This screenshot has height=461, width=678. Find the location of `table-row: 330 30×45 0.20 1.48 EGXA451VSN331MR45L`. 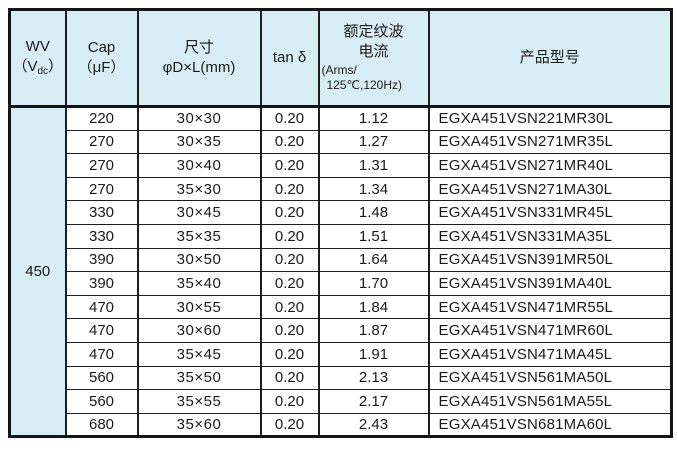

table-row: 330 30×45 0.20 1.48 EGXA451VSN331MR45L is located at coordinates (341, 212).